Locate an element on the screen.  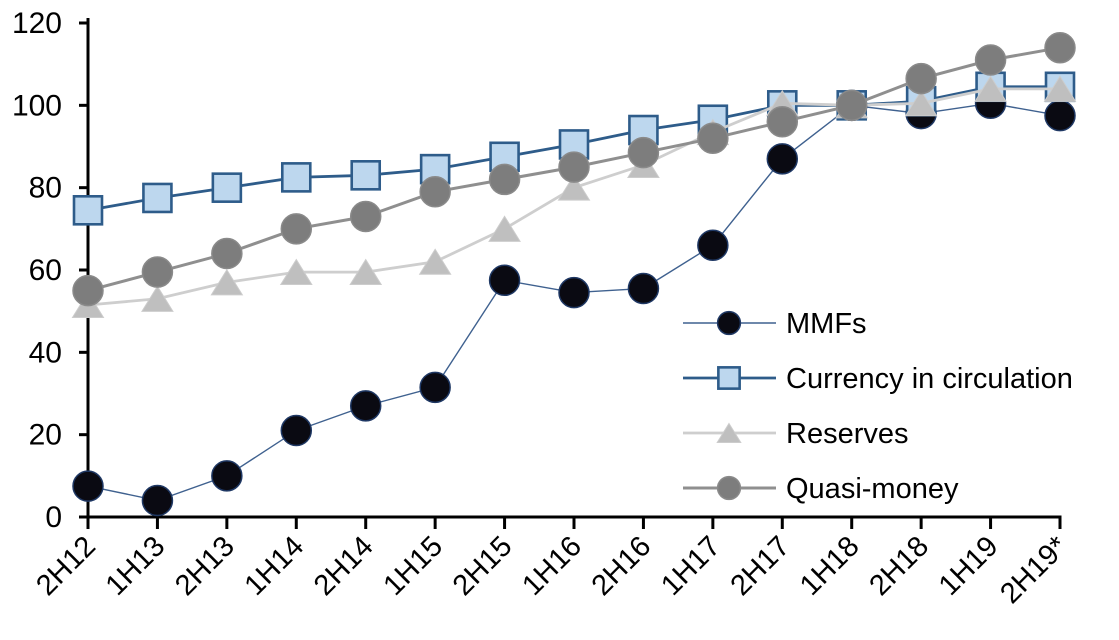
x-tick-label: 1H18 is located at coordinates (830, 566).